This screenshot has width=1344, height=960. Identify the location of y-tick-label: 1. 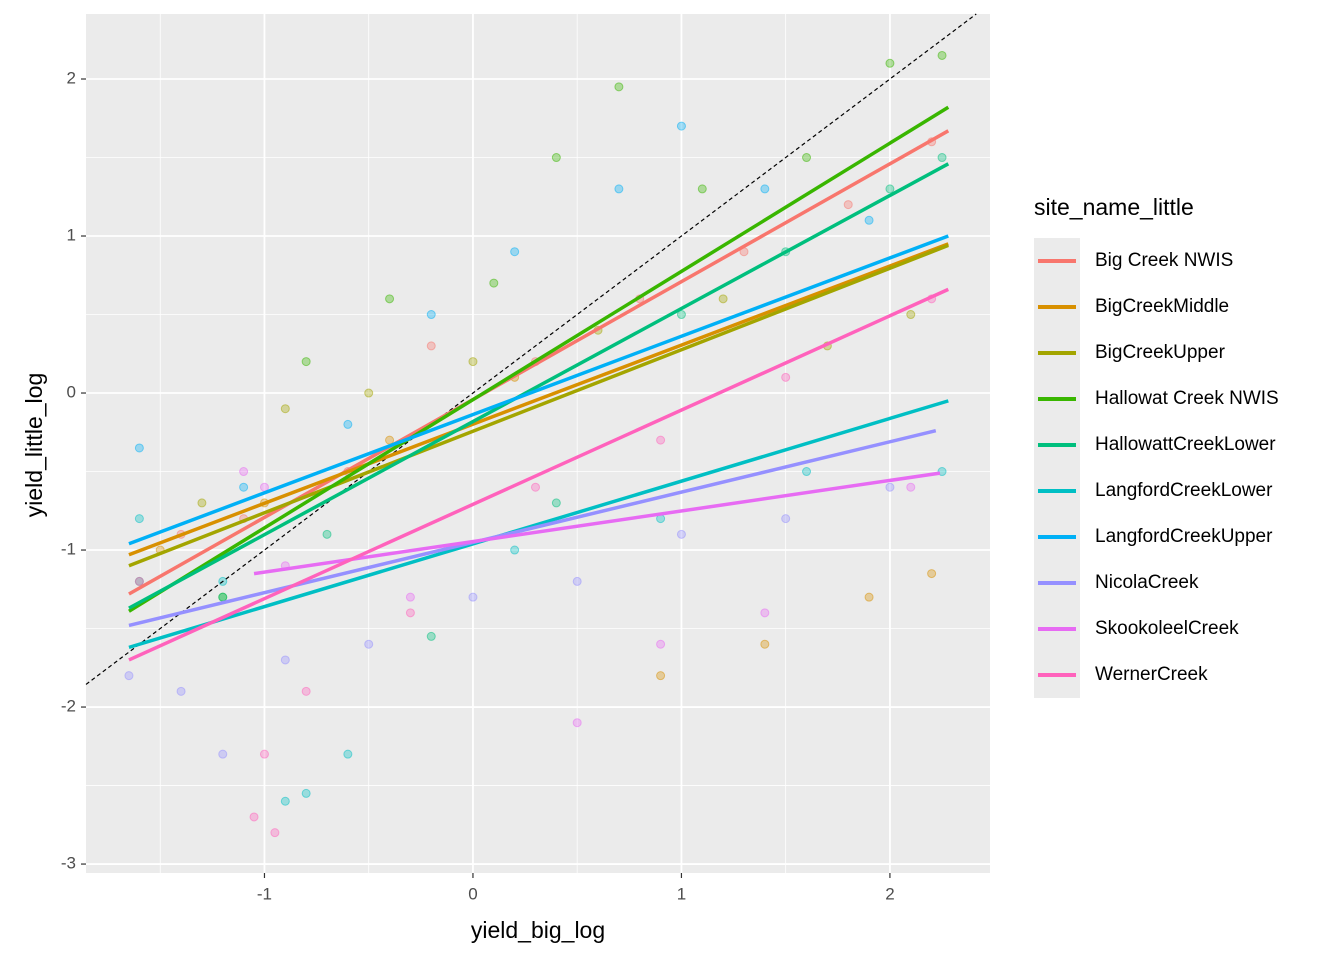
(71, 234).